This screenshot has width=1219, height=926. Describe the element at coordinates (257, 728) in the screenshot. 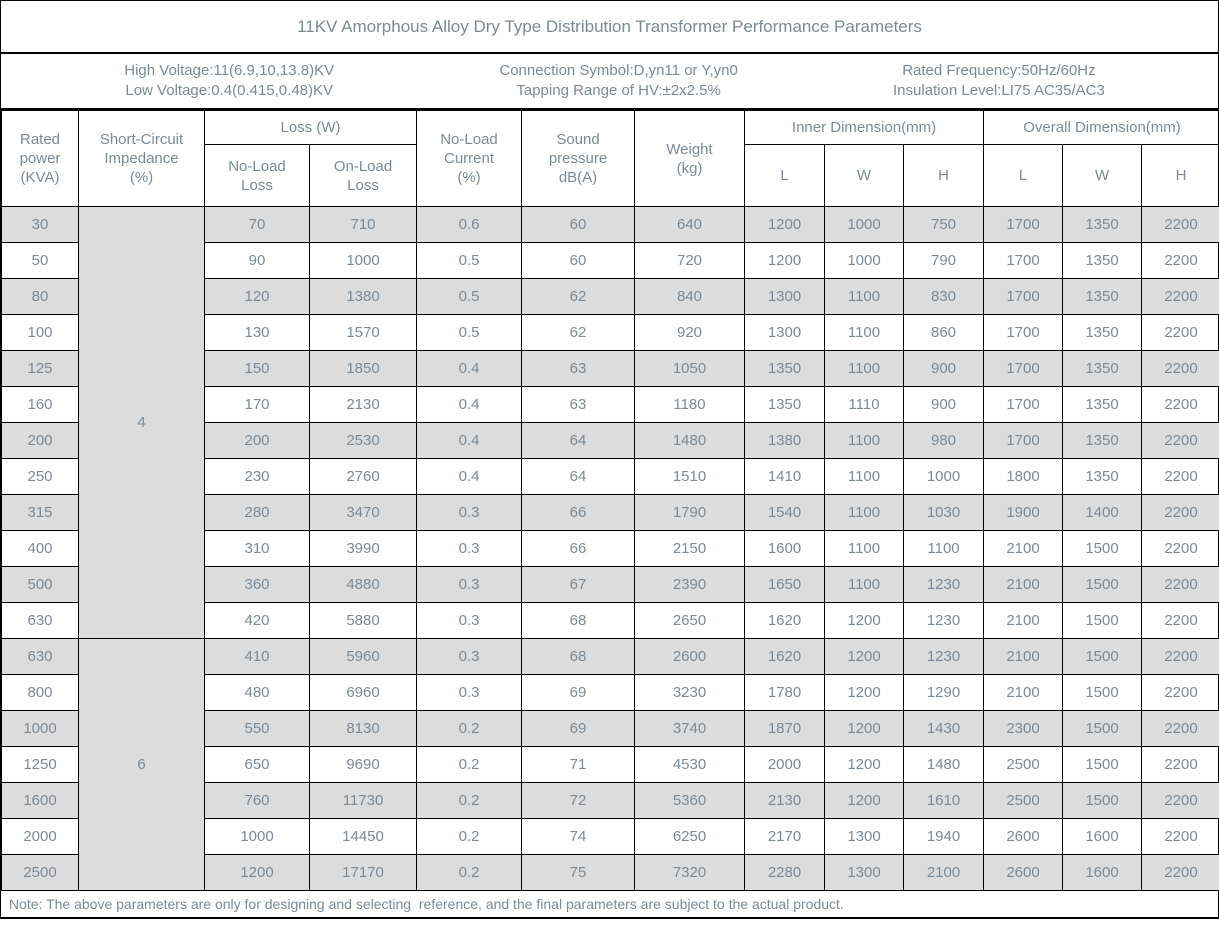

I see `cell: 550` at that location.